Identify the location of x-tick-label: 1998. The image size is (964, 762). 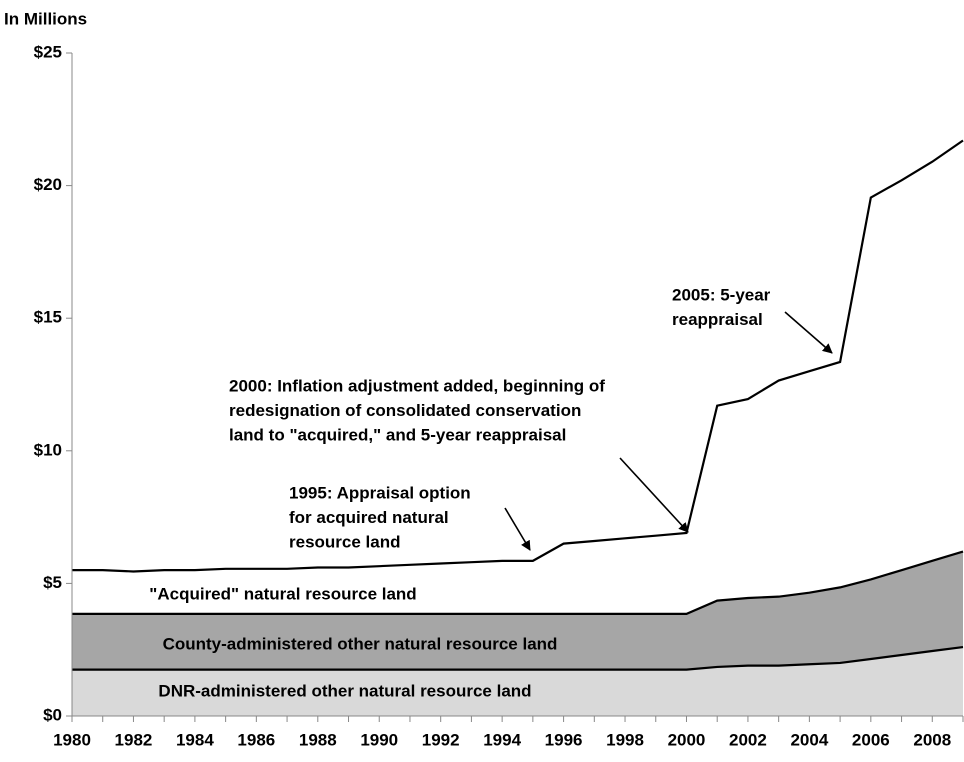
(625, 739).